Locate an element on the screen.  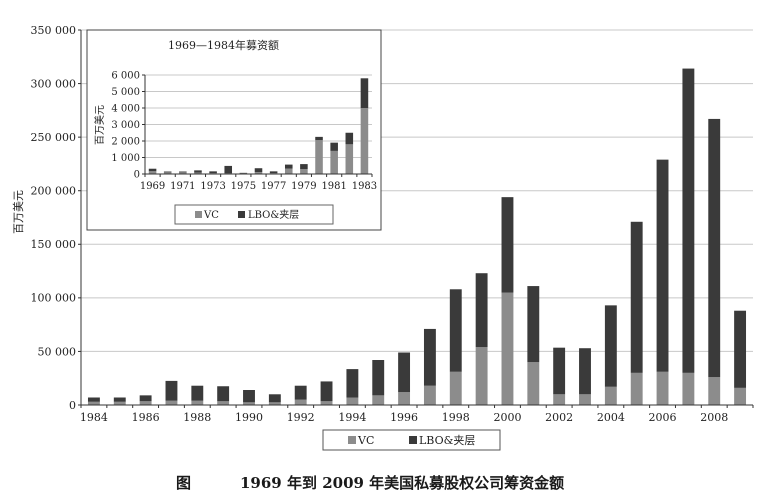
inset-bar-lbo-1978 is located at coordinates (288, 166).